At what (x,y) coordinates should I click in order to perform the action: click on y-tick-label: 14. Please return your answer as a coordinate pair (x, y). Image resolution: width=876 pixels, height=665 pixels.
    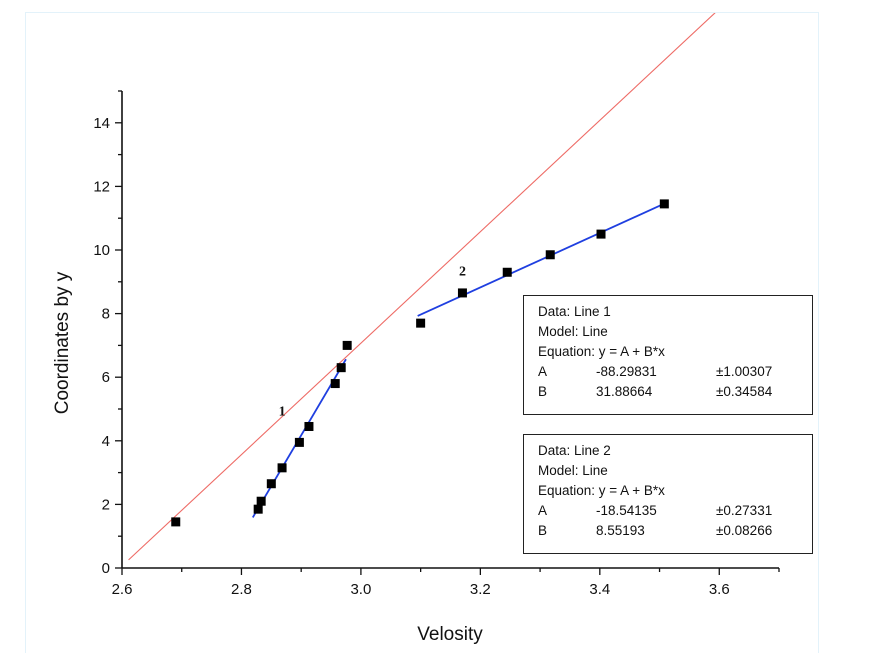
    Looking at the image, I should click on (101, 123).